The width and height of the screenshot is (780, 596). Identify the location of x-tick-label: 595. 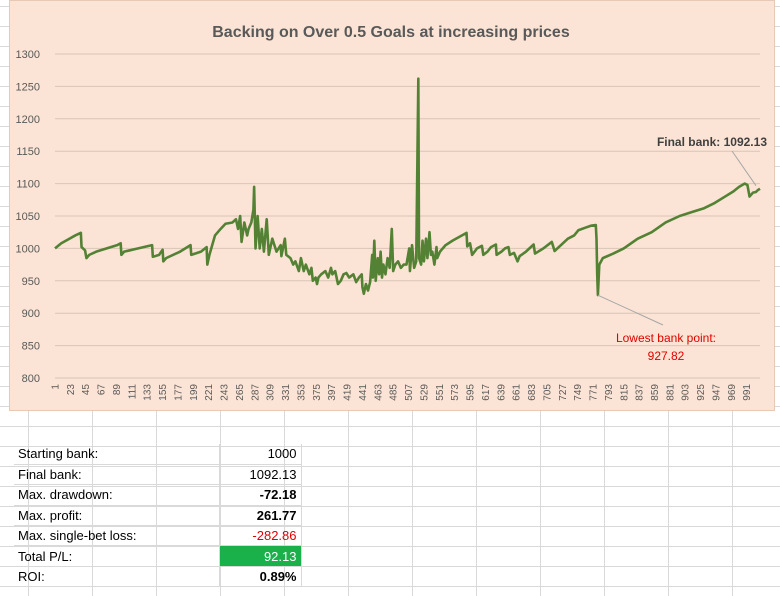
(471, 392).